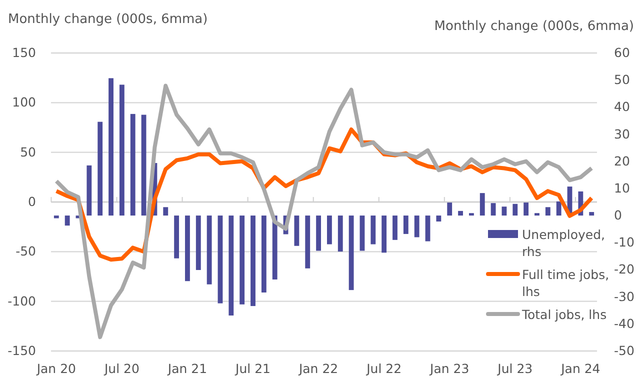 The height and width of the screenshot is (384, 640). What do you see at coordinates (22, 350) in the screenshot?
I see `y-tick-label: -150` at bounding box center [22, 350].